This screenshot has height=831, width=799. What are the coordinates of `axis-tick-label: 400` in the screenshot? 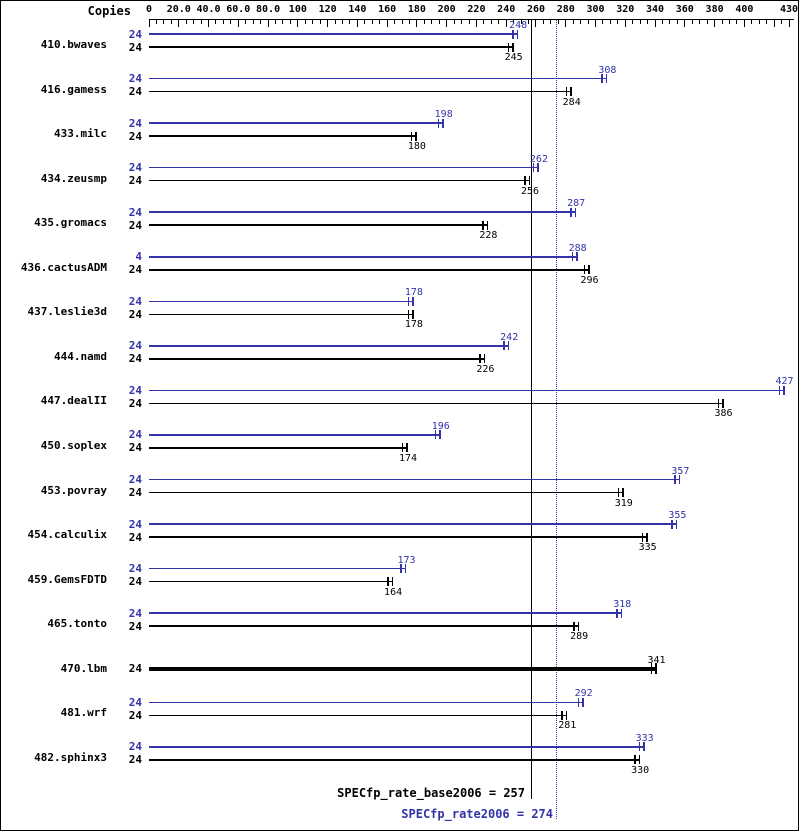 It's located at (744, 9).